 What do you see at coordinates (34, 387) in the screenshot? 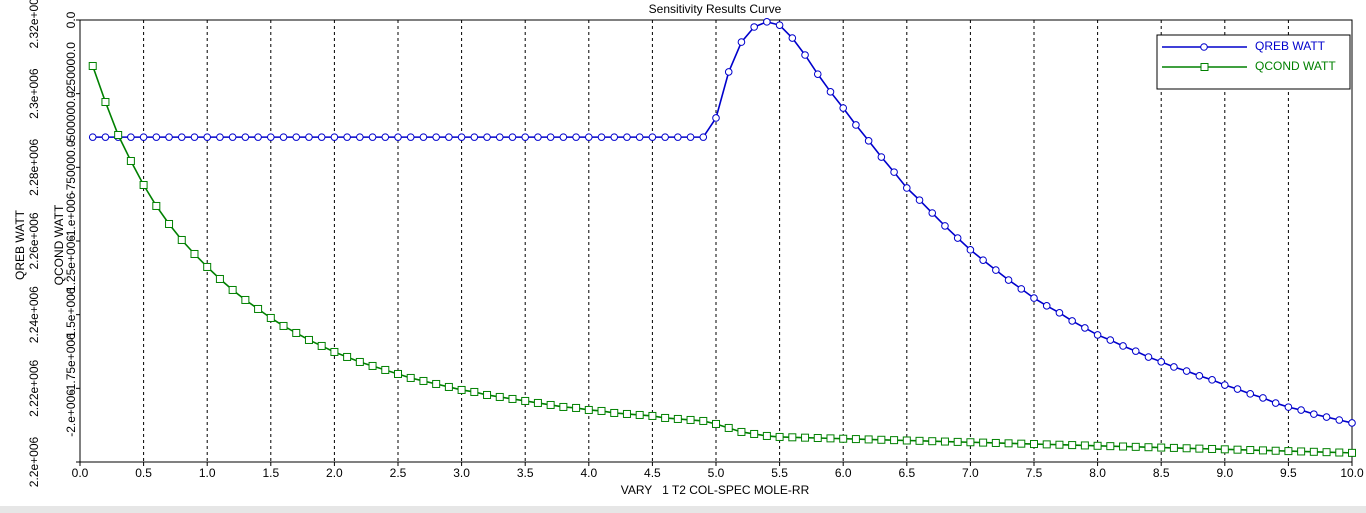
I see `y-tick-label: 2.22e+006` at bounding box center [34, 387].